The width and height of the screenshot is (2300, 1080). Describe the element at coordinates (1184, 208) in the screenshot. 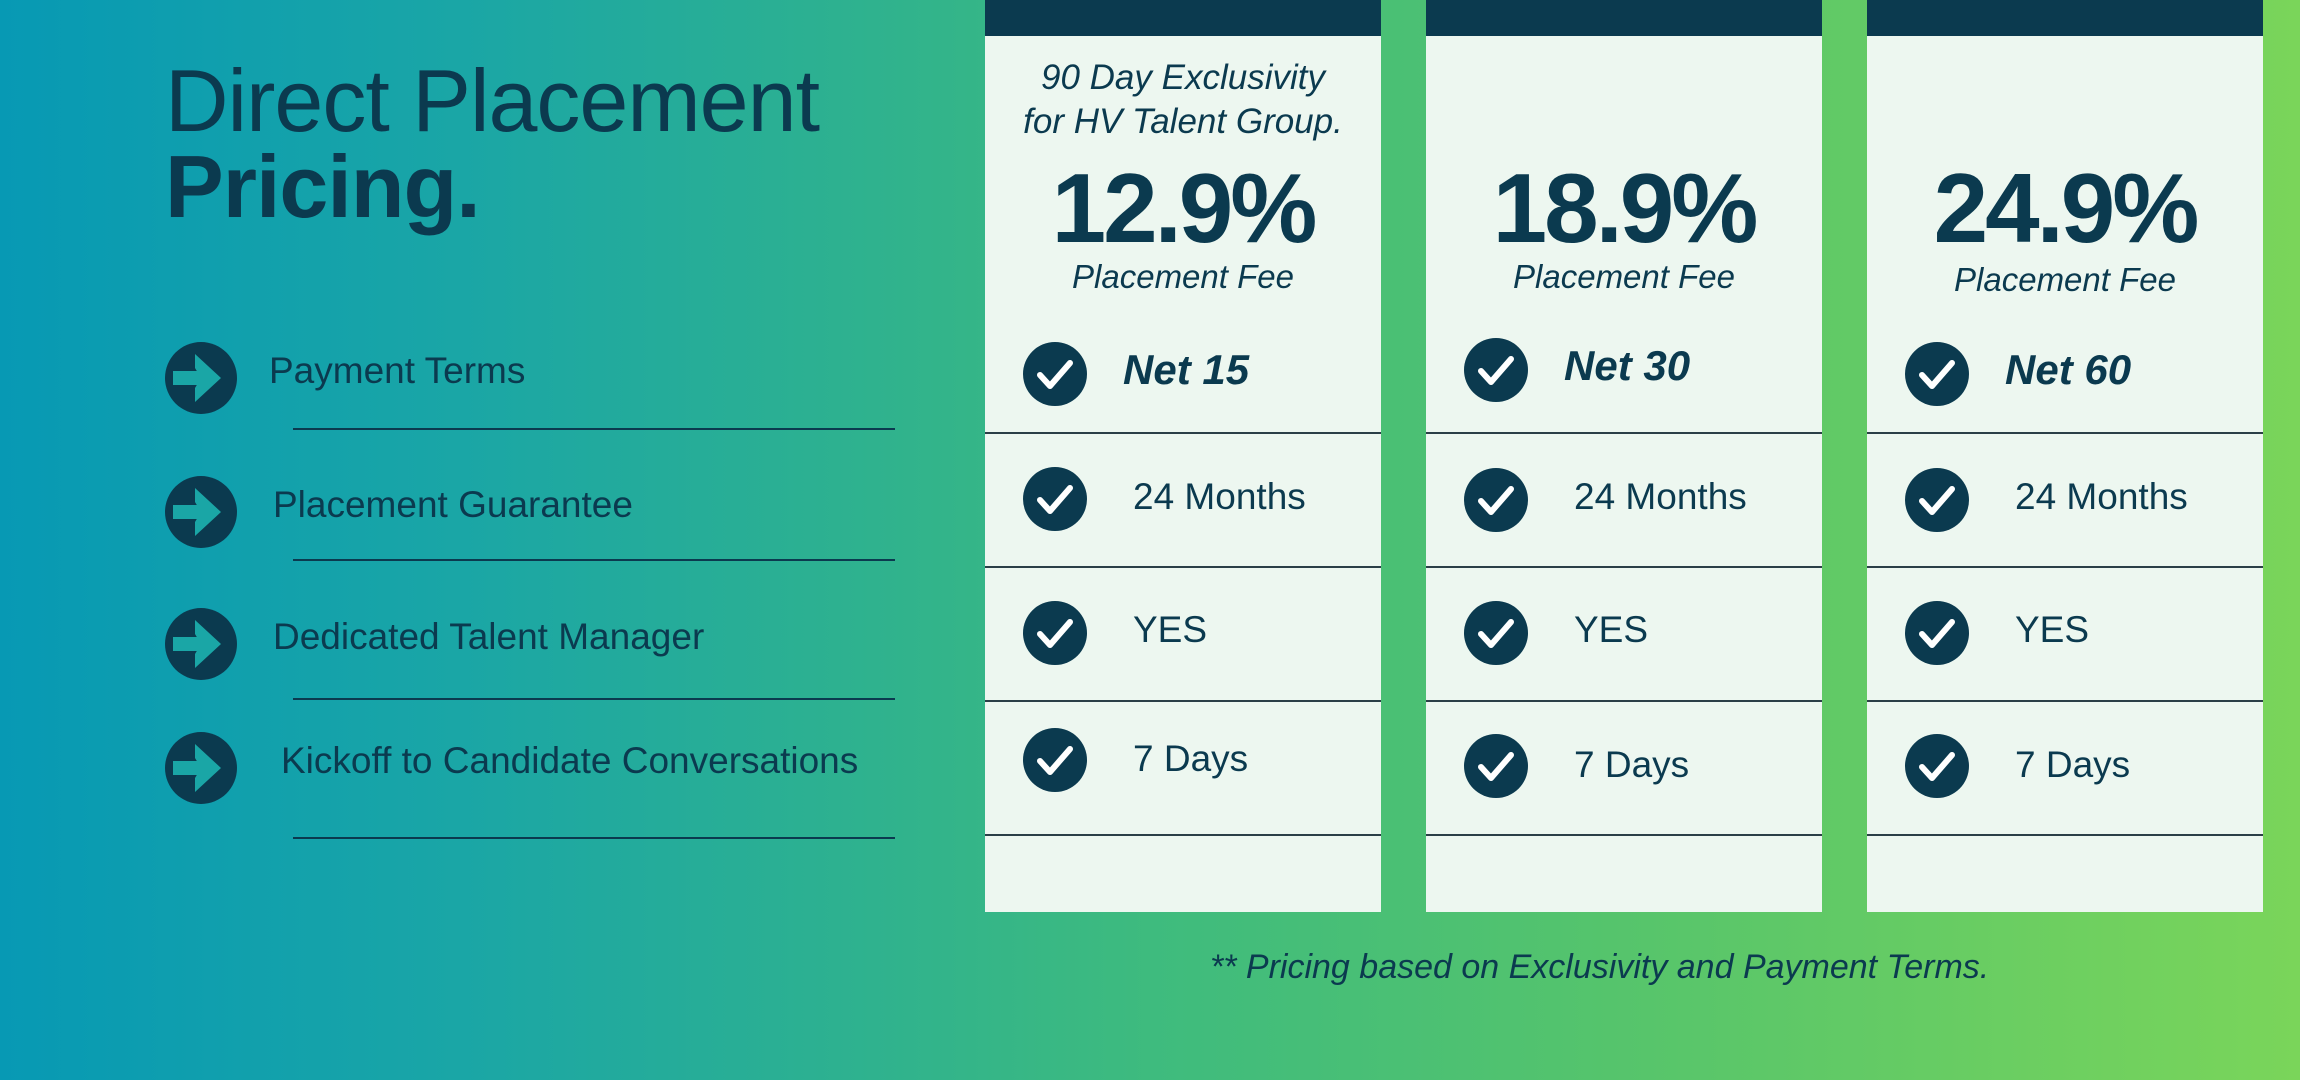

I see `placement-fee-value: 12.9%` at that location.